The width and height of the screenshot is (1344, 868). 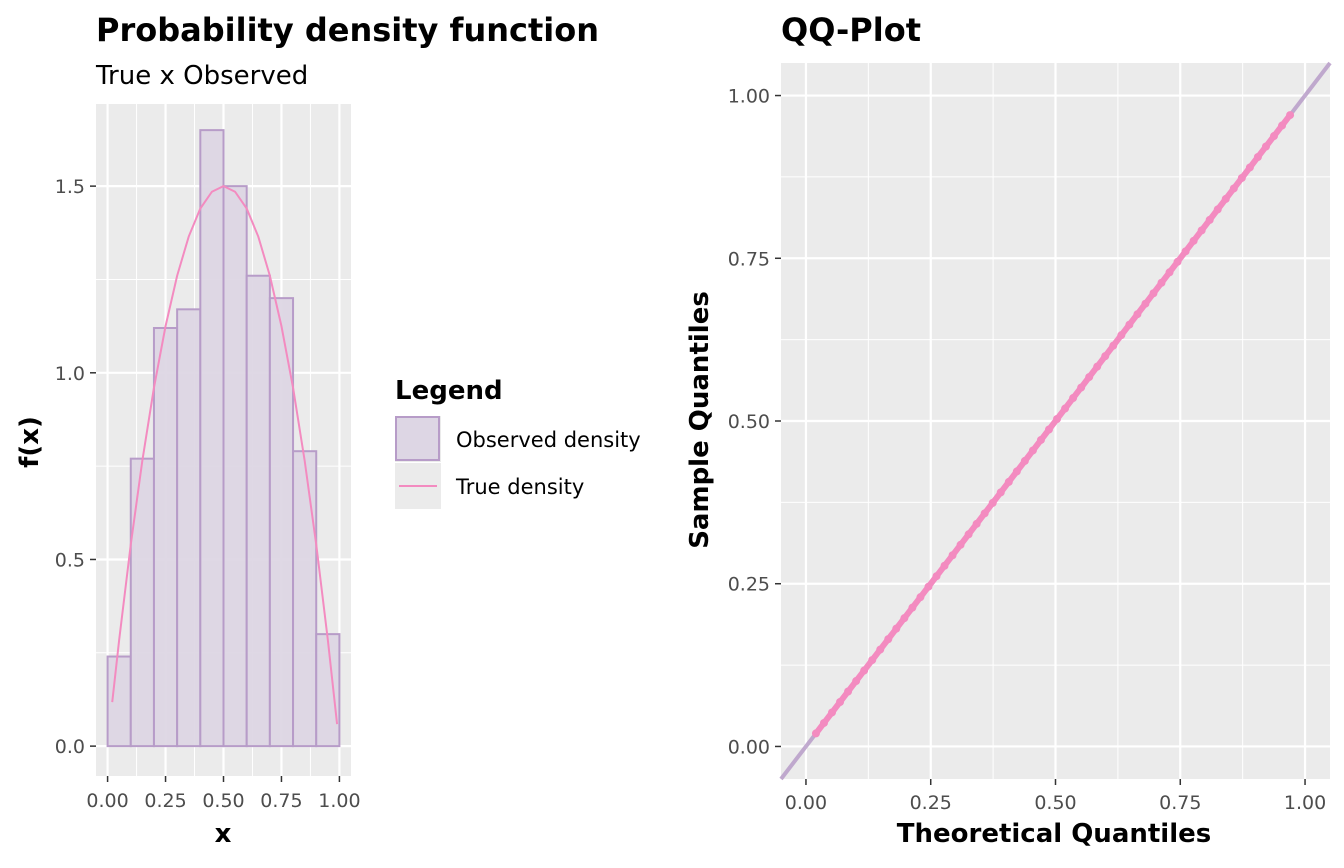 What do you see at coordinates (548, 440) in the screenshot?
I see `legend-label-observed: Observed density` at bounding box center [548, 440].